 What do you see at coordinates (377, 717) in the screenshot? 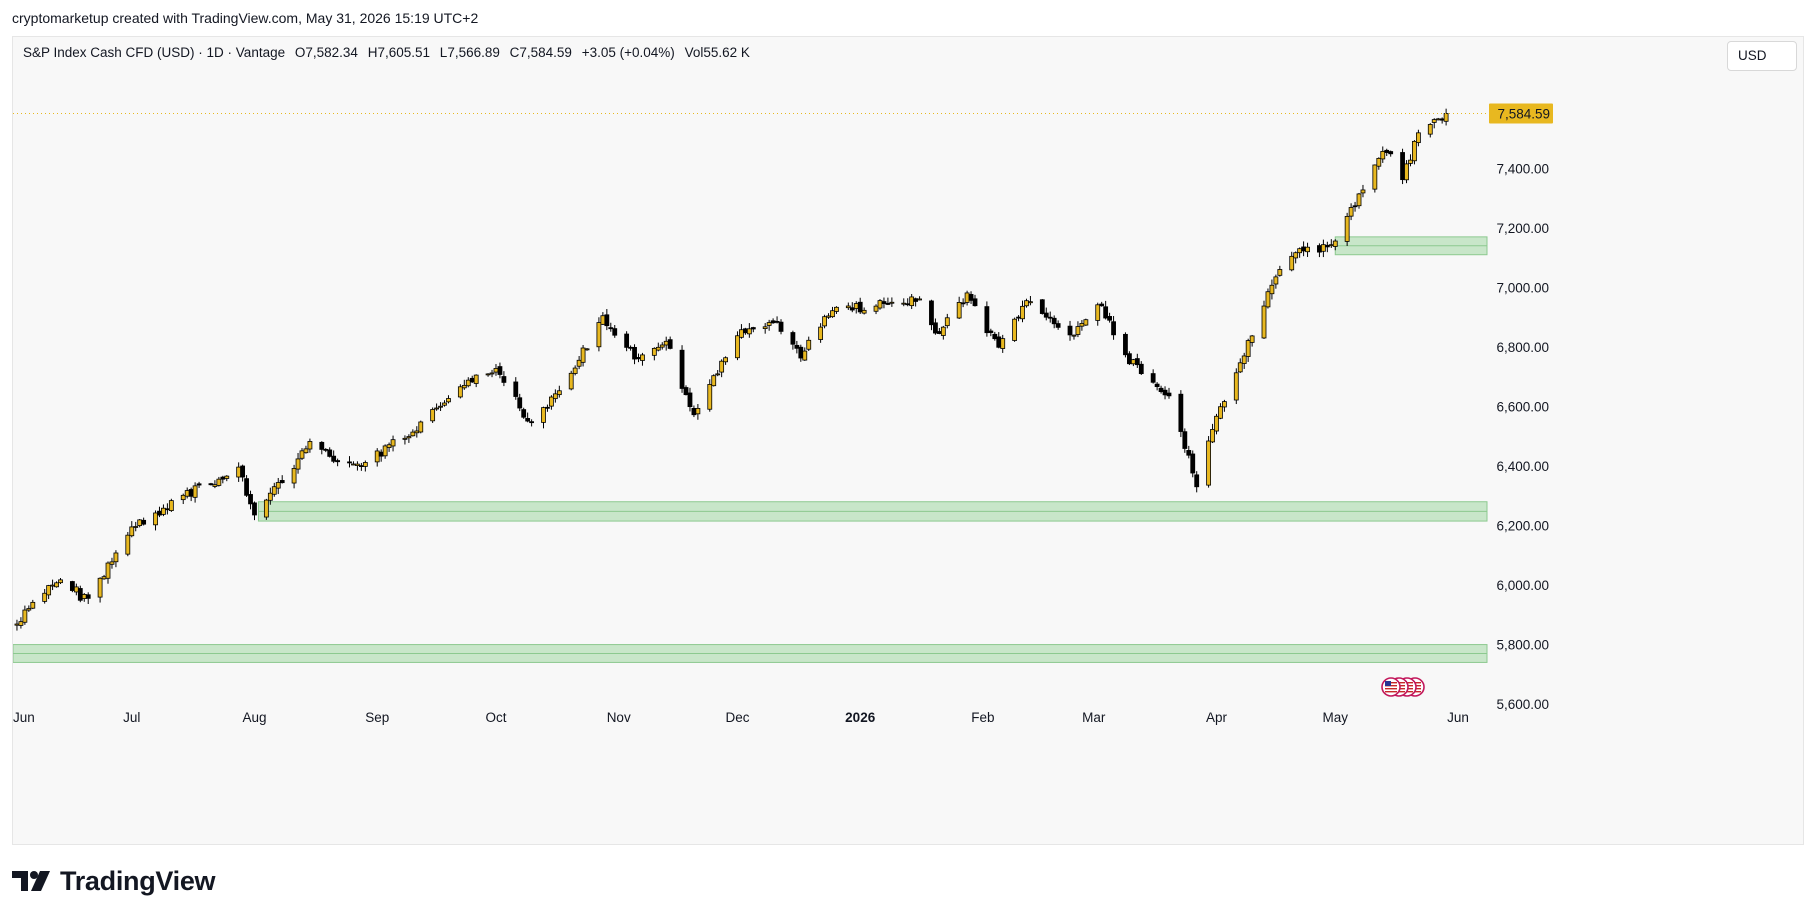
I see `x-tick-label-3: Sep` at bounding box center [377, 717].